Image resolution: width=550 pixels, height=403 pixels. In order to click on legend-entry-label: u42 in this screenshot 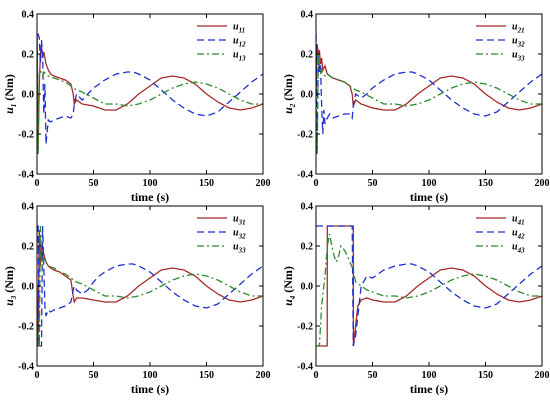, I will do `click(518, 234)`.